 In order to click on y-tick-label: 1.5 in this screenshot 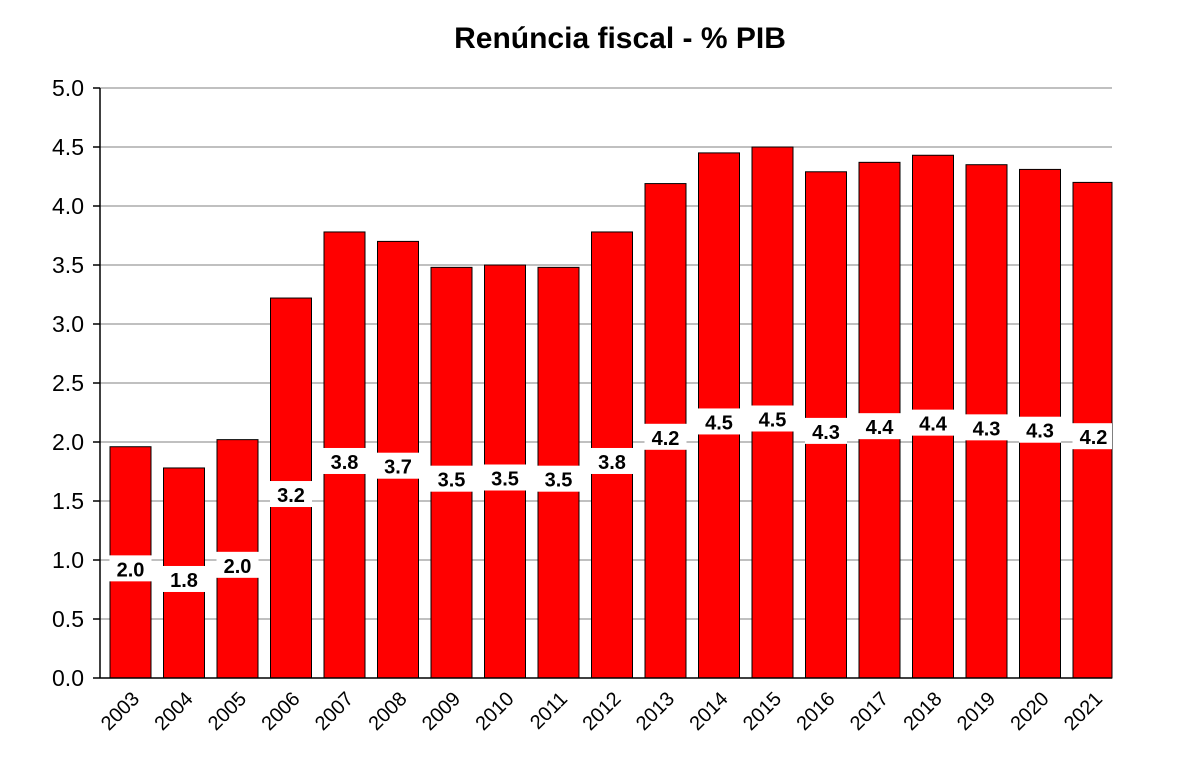, I will do `click(68, 501)`.